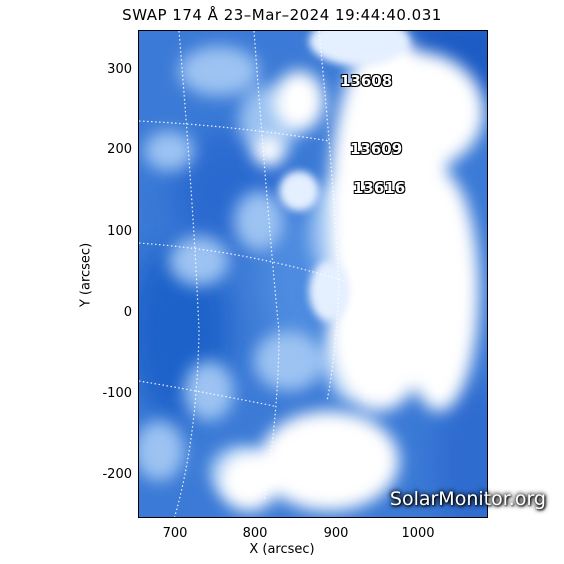 Image resolution: width=564 pixels, height=564 pixels. Describe the element at coordinates (86, 275) in the screenshot. I see `y-axis-label: Y (arcsec)` at that location.